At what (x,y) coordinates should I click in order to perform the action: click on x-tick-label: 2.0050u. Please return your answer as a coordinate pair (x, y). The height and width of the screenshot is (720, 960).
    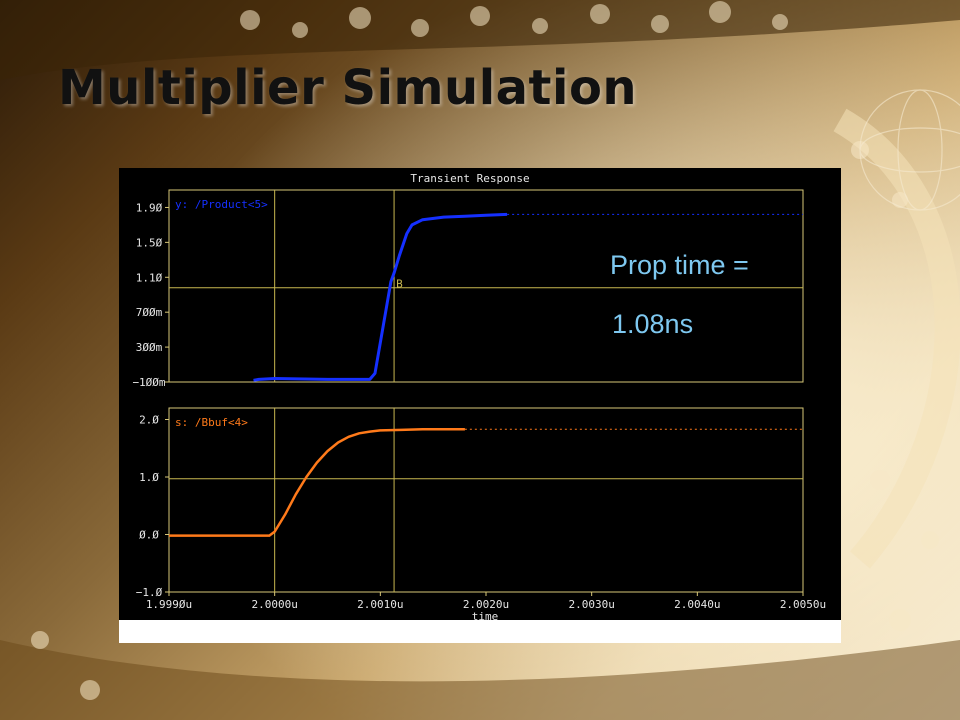
    Looking at the image, I should click on (803, 604).